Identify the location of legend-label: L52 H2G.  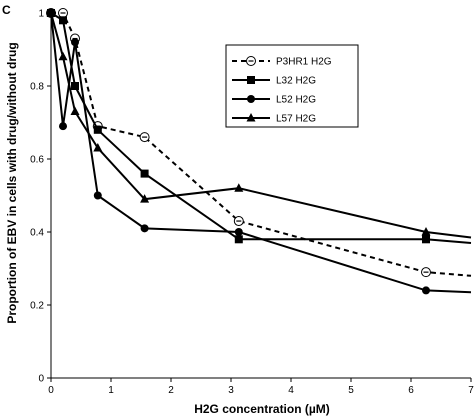
(296, 100).